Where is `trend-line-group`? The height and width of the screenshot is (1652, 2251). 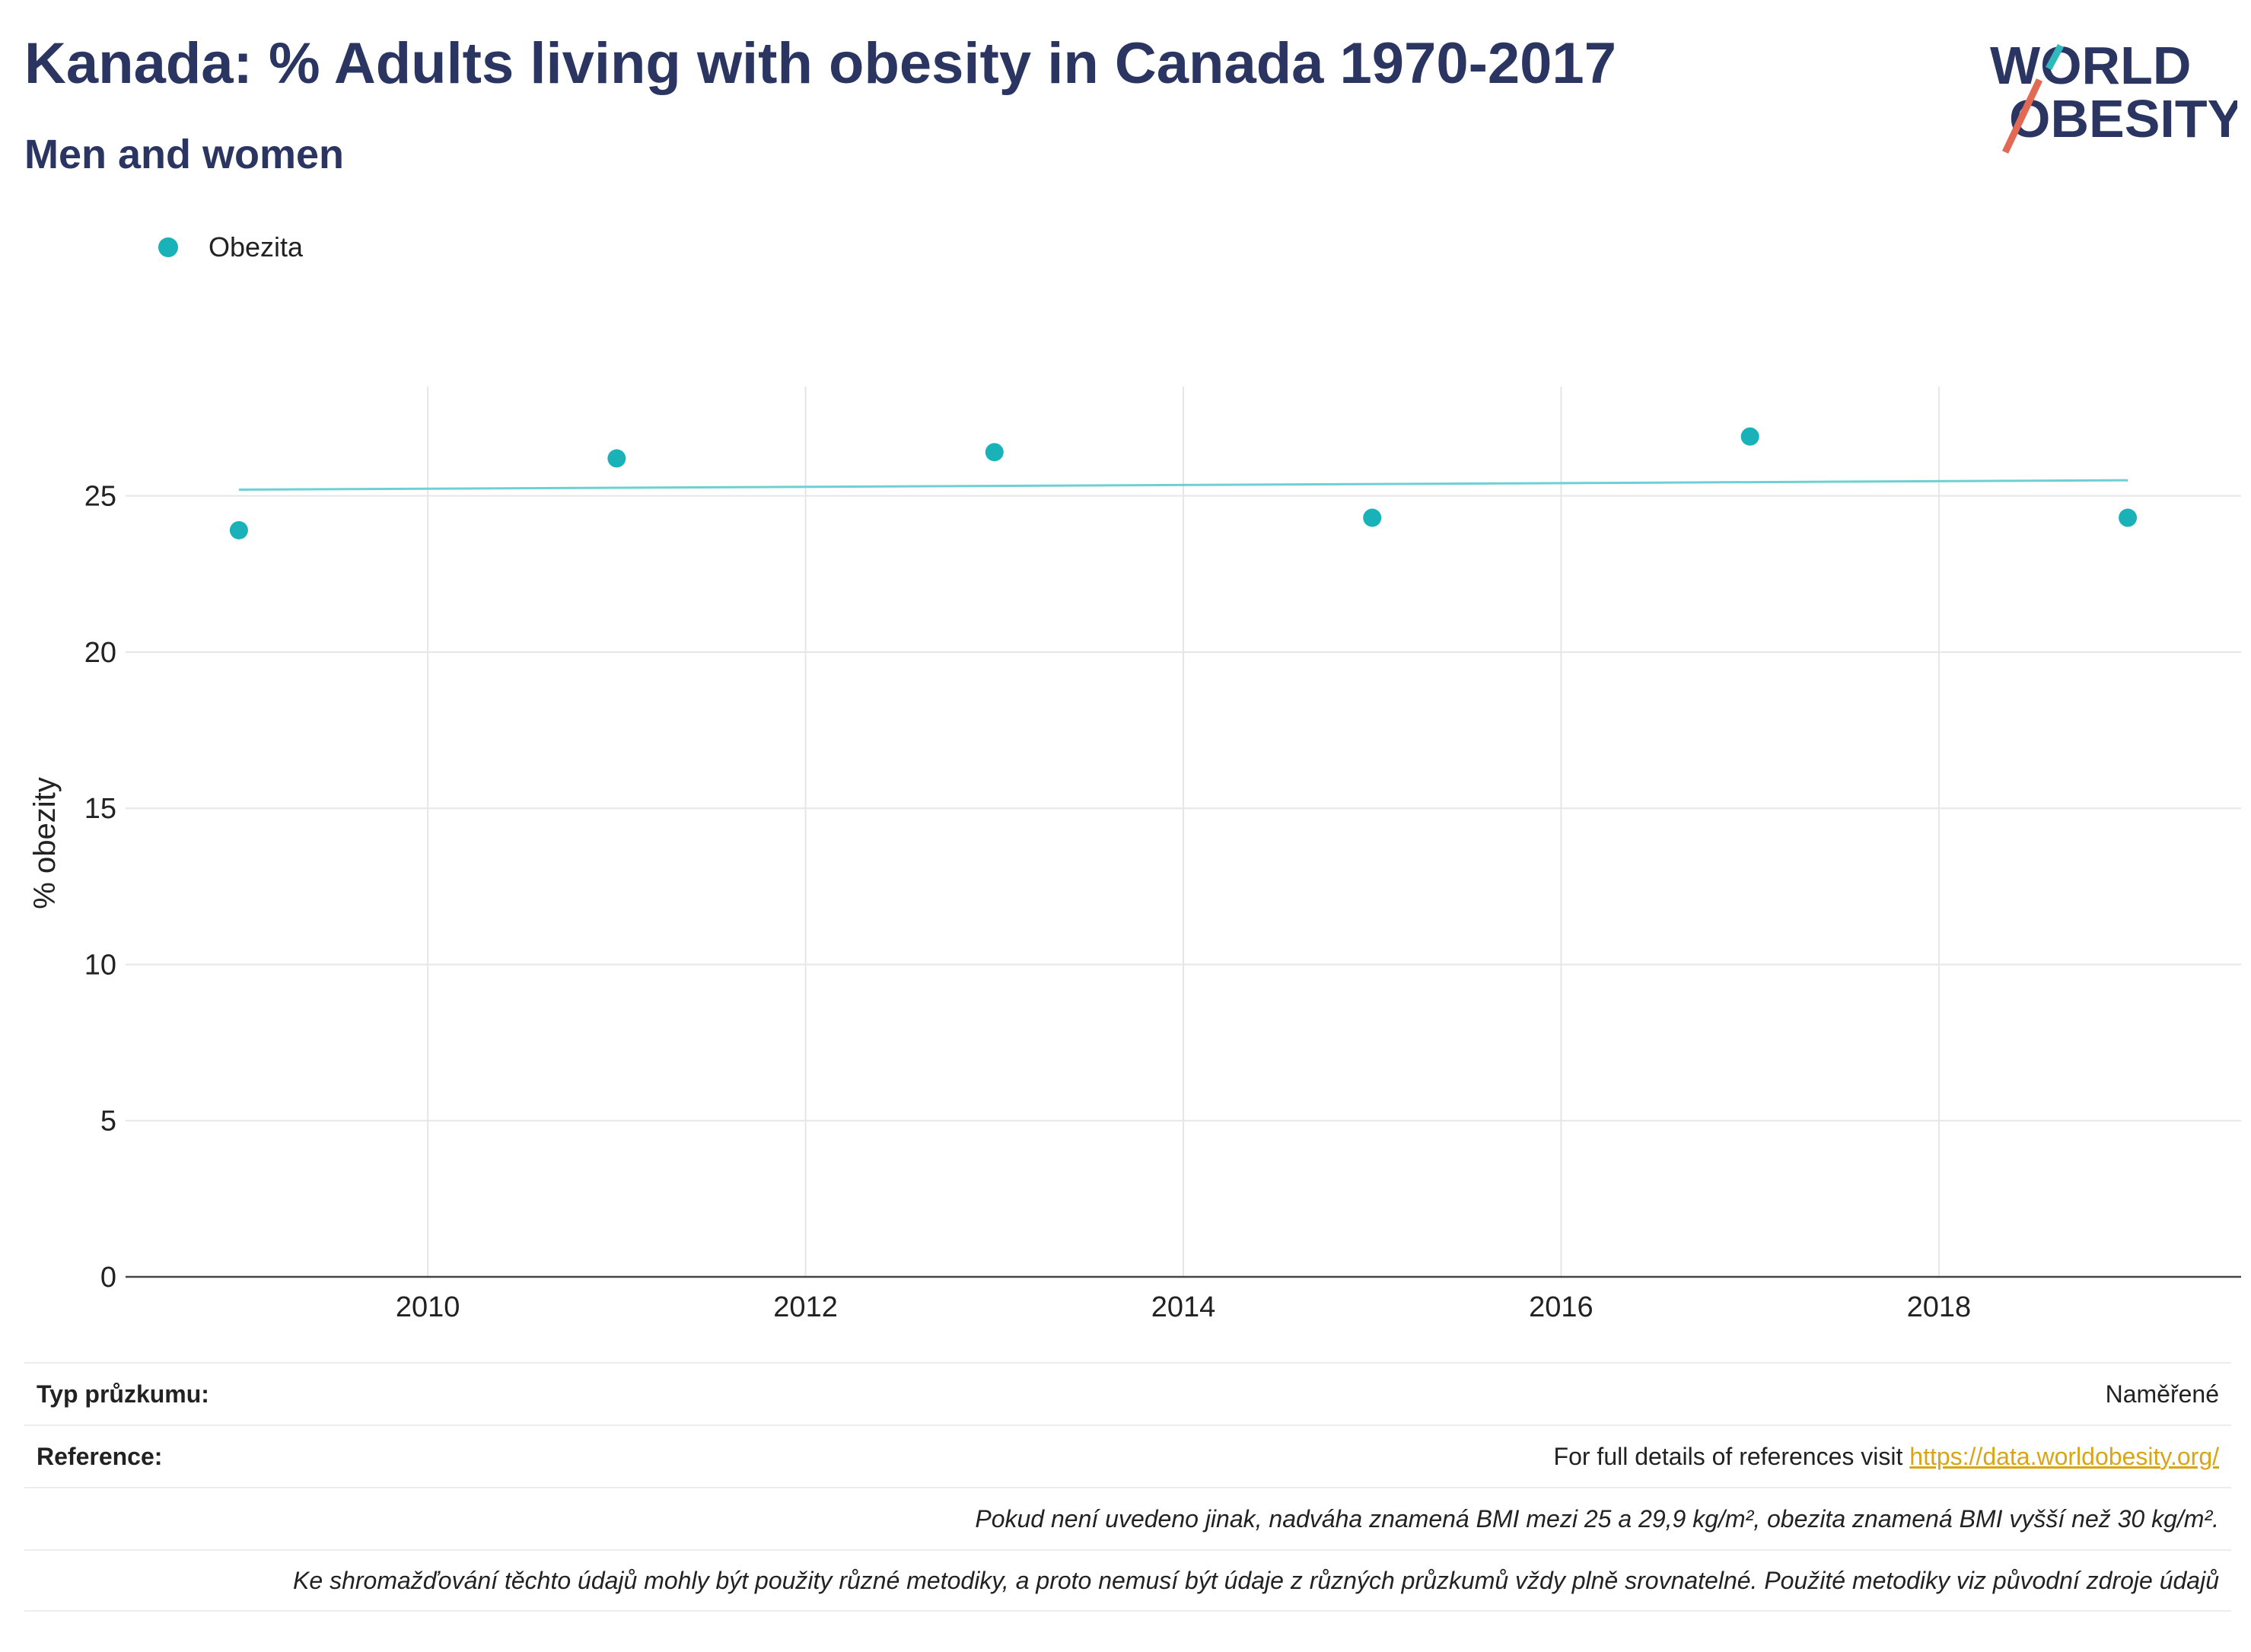
trend-line-group is located at coordinates (1183, 485).